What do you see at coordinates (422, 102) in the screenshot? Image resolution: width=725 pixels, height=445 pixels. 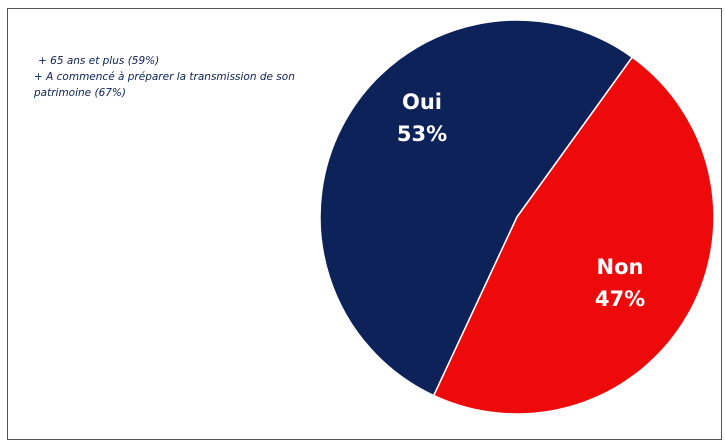 I see `slice-category-label: Oui` at bounding box center [422, 102].